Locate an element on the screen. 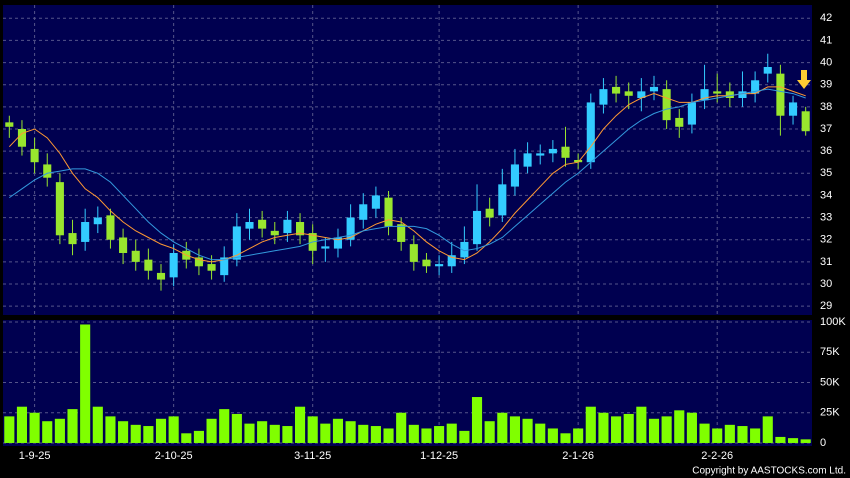 Image resolution: width=850 pixels, height=478 pixels. y-tick-label: 25K is located at coordinates (830, 413).